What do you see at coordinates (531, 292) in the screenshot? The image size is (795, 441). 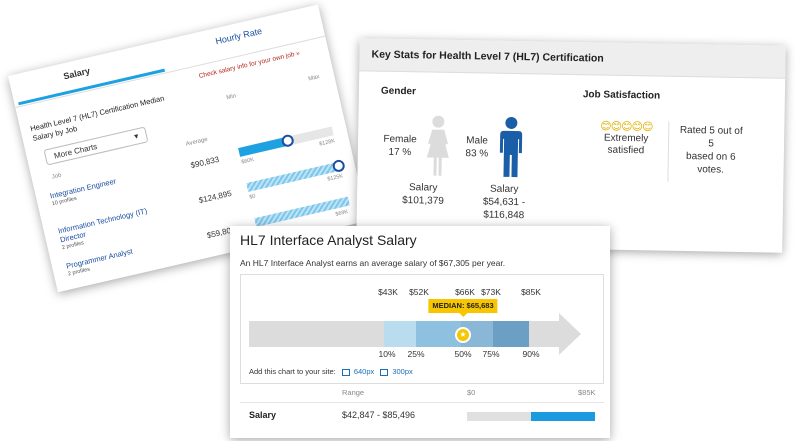 I see `tick-top-5: $85K` at bounding box center [531, 292].